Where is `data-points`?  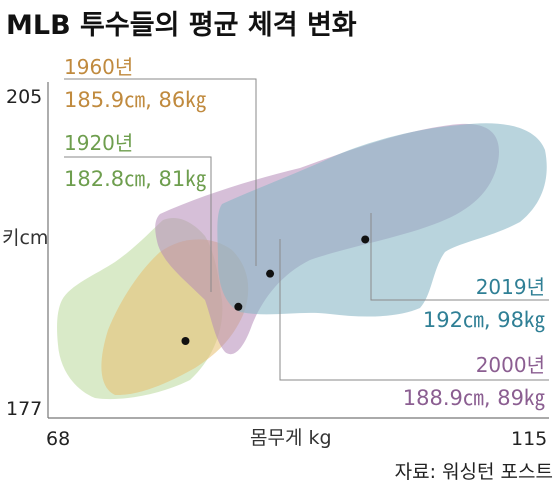
data-points is located at coordinates (275, 290).